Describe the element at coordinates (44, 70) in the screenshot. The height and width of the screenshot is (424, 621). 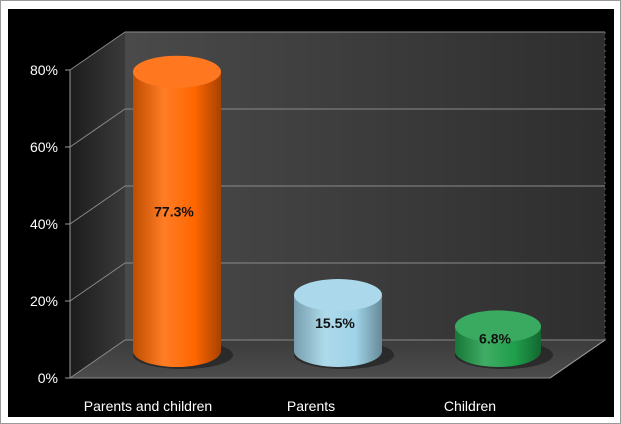
I see `y-tick-label: 80%` at that location.